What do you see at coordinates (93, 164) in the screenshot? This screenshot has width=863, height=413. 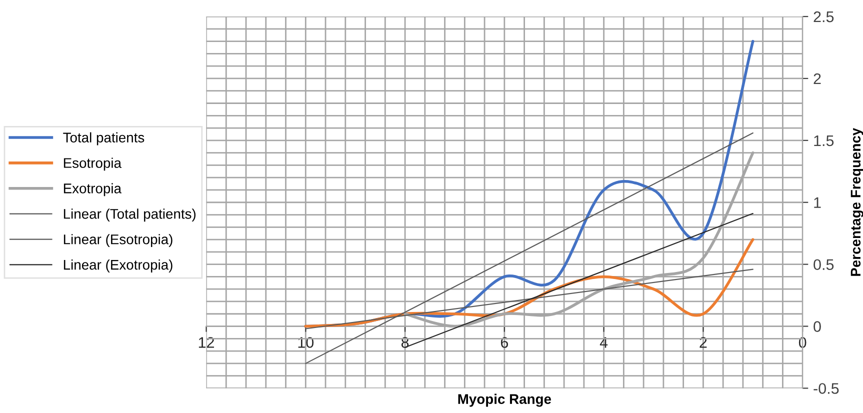 I see `legend-label: Esotropia` at bounding box center [93, 164].